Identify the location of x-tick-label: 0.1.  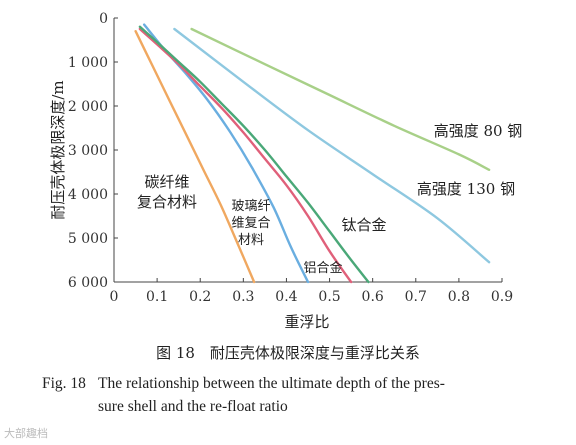
(157, 297).